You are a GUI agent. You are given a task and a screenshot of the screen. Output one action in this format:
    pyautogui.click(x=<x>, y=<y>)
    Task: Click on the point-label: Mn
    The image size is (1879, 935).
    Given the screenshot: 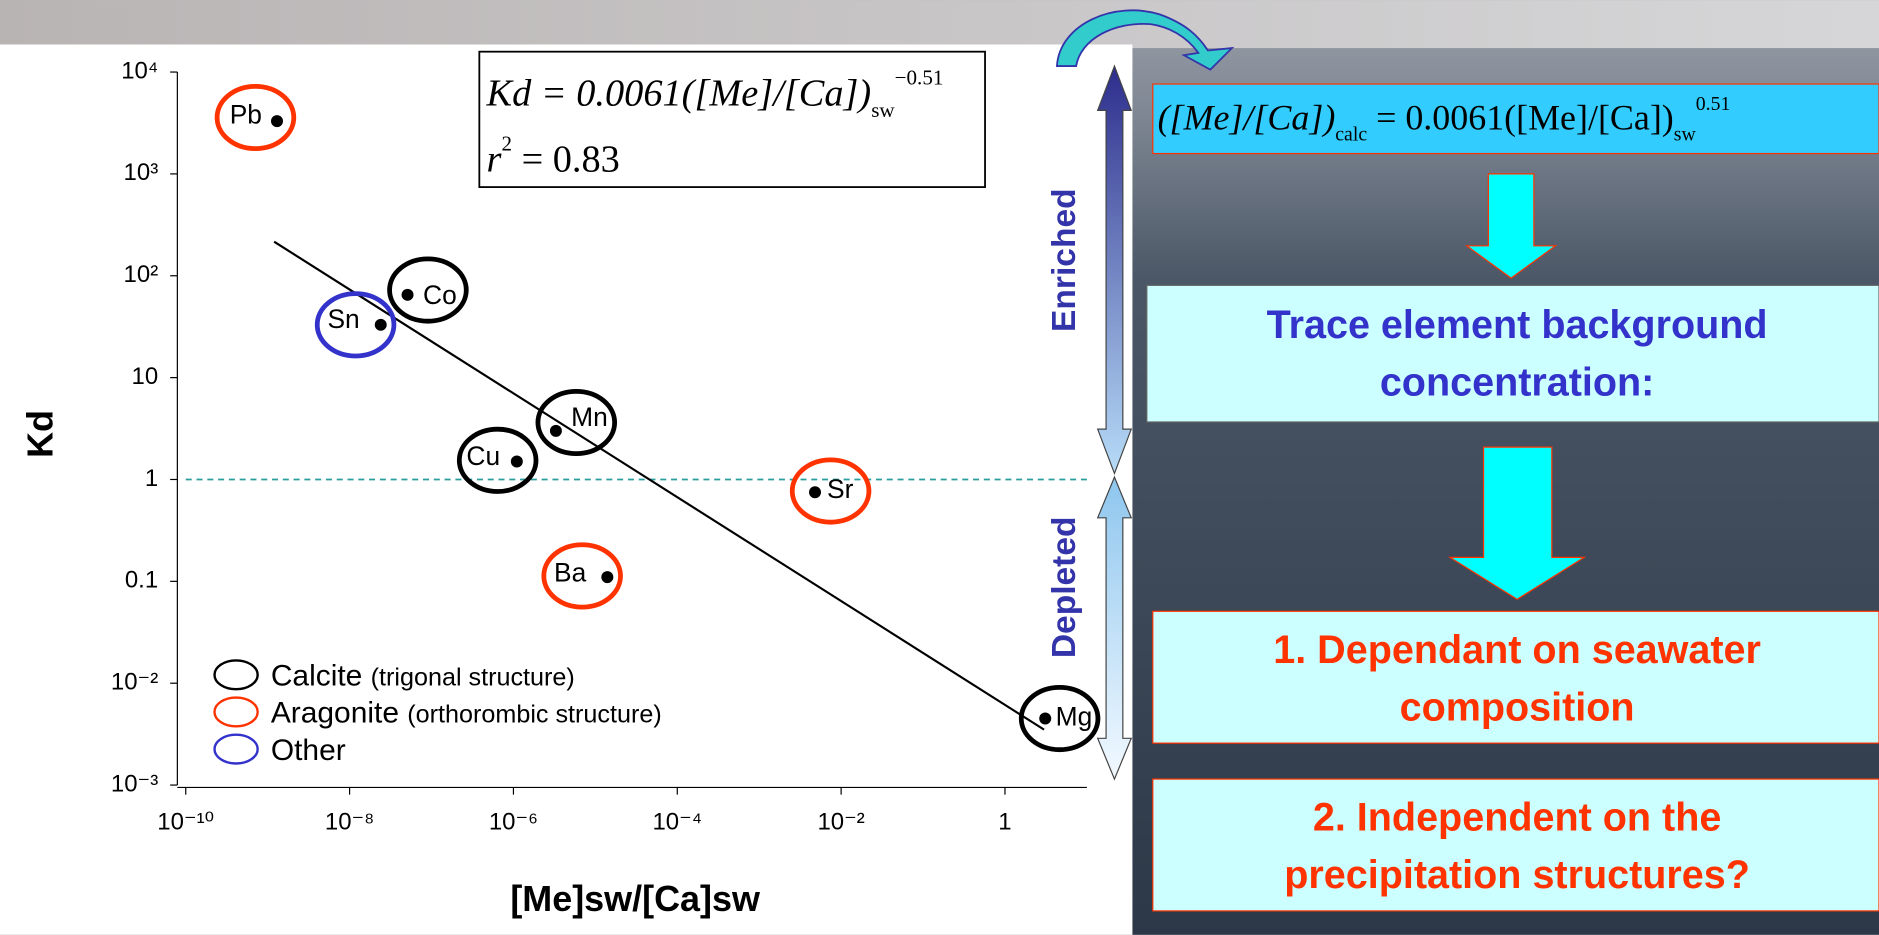 What is the action you would take?
    pyautogui.click(x=589, y=417)
    